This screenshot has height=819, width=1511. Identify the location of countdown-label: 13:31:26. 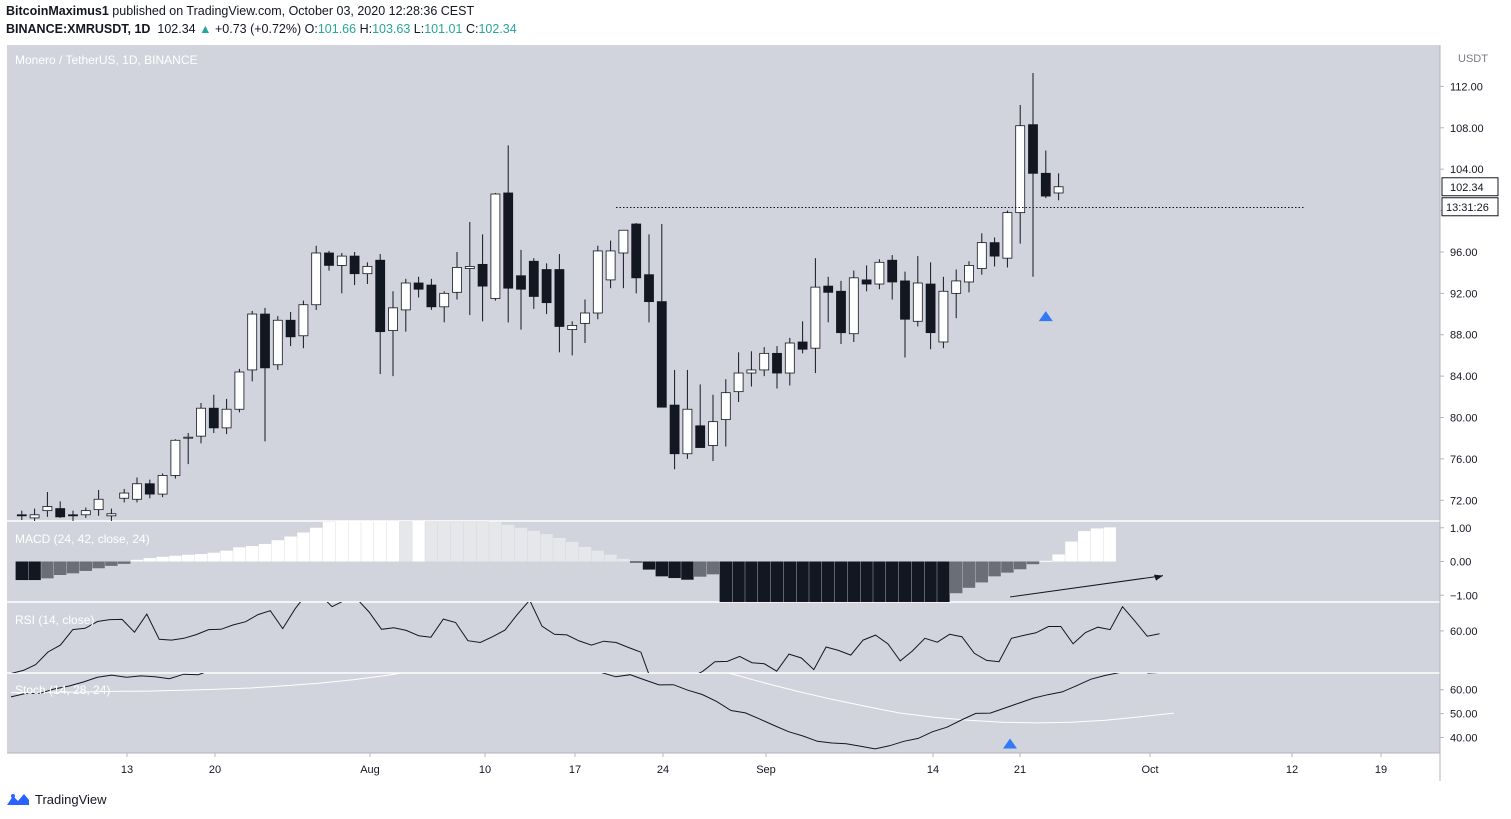
(1467, 208).